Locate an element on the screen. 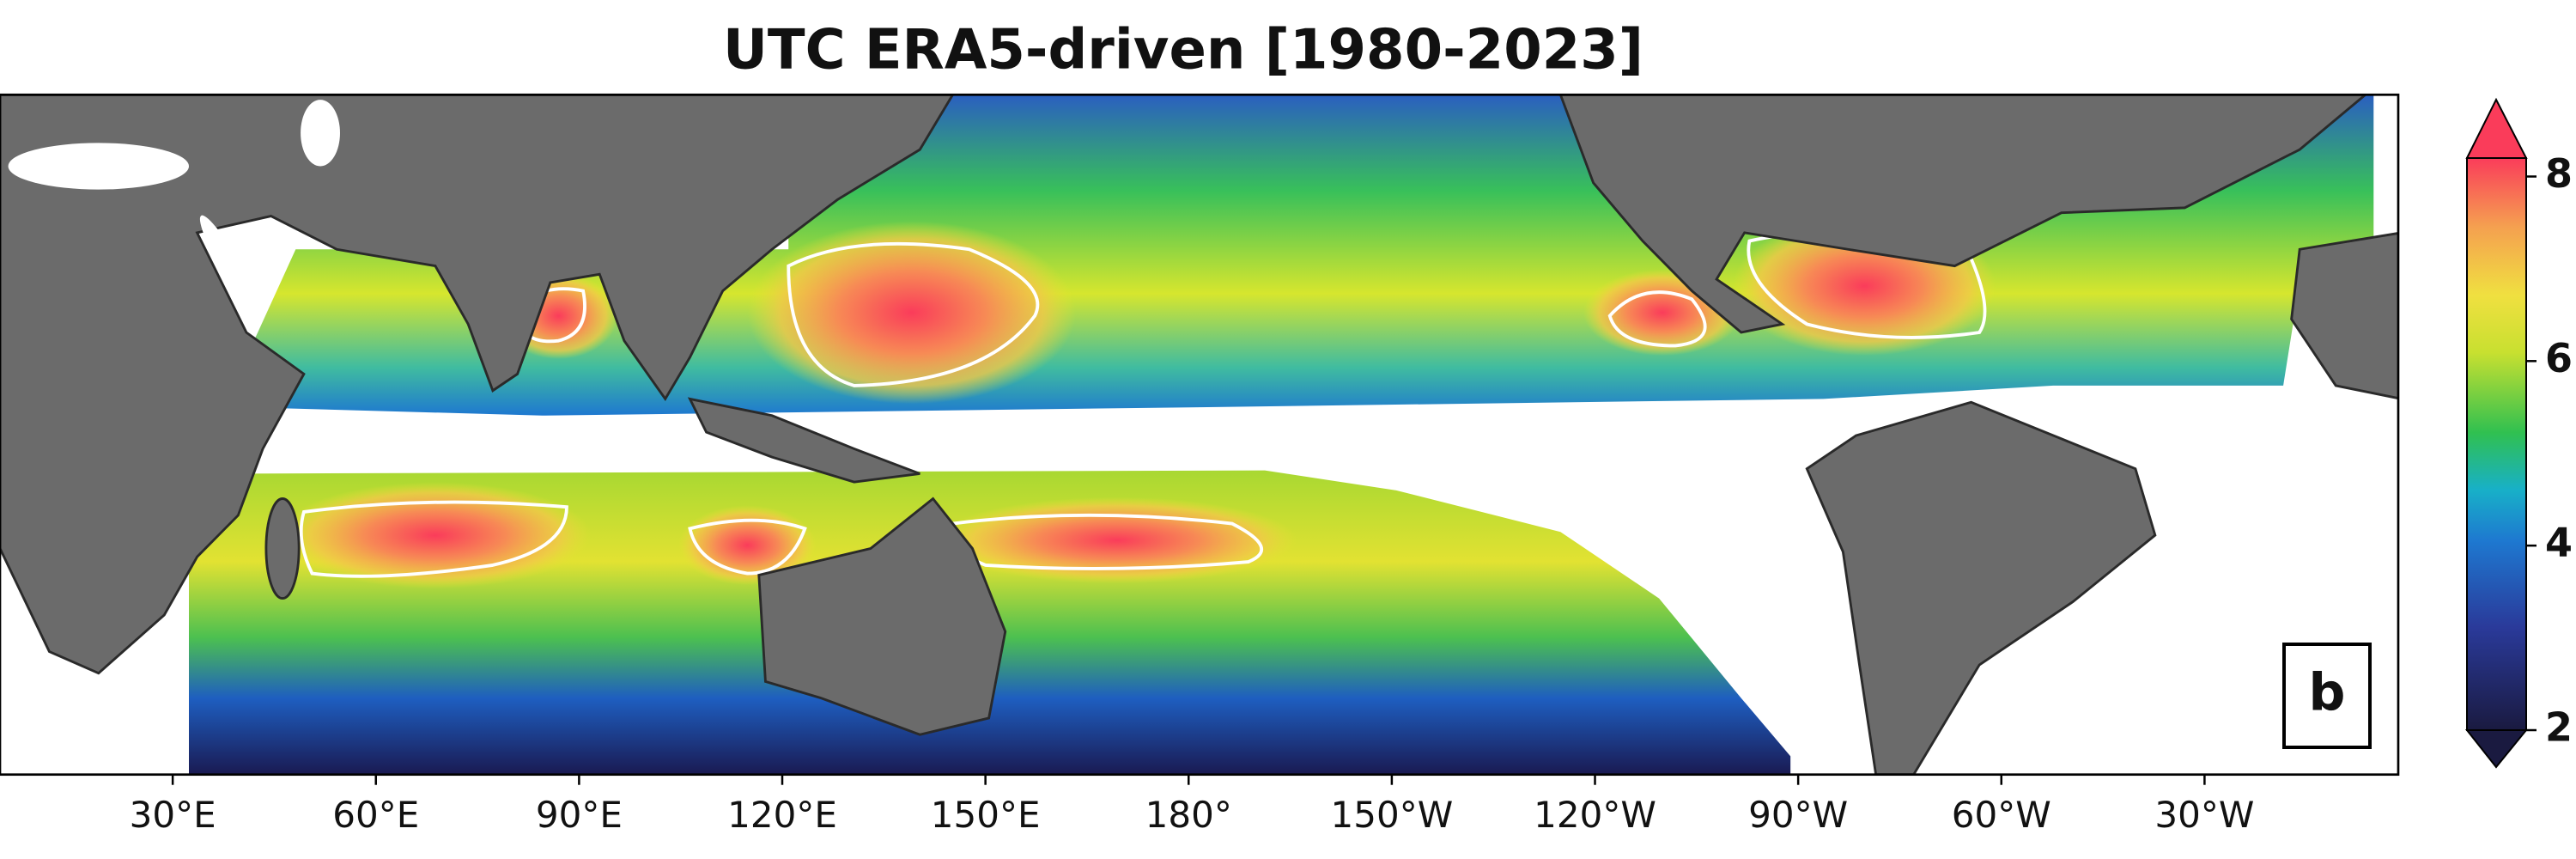 The image size is (2576, 859). x-tick-label: 60°W is located at coordinates (2002, 815).